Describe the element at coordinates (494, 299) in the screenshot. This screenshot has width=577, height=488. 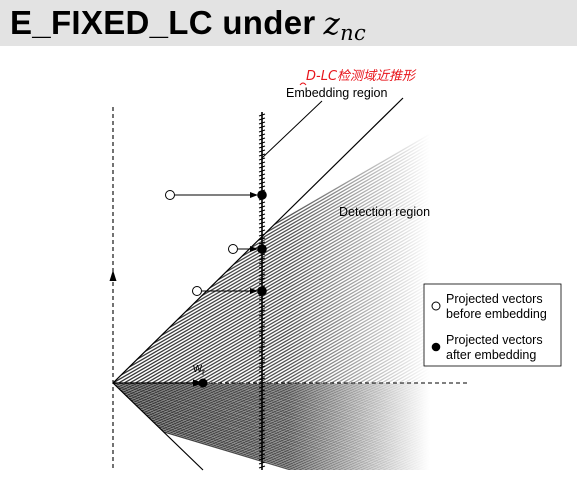
I see `legend-open-line1: Projected vectors` at that location.